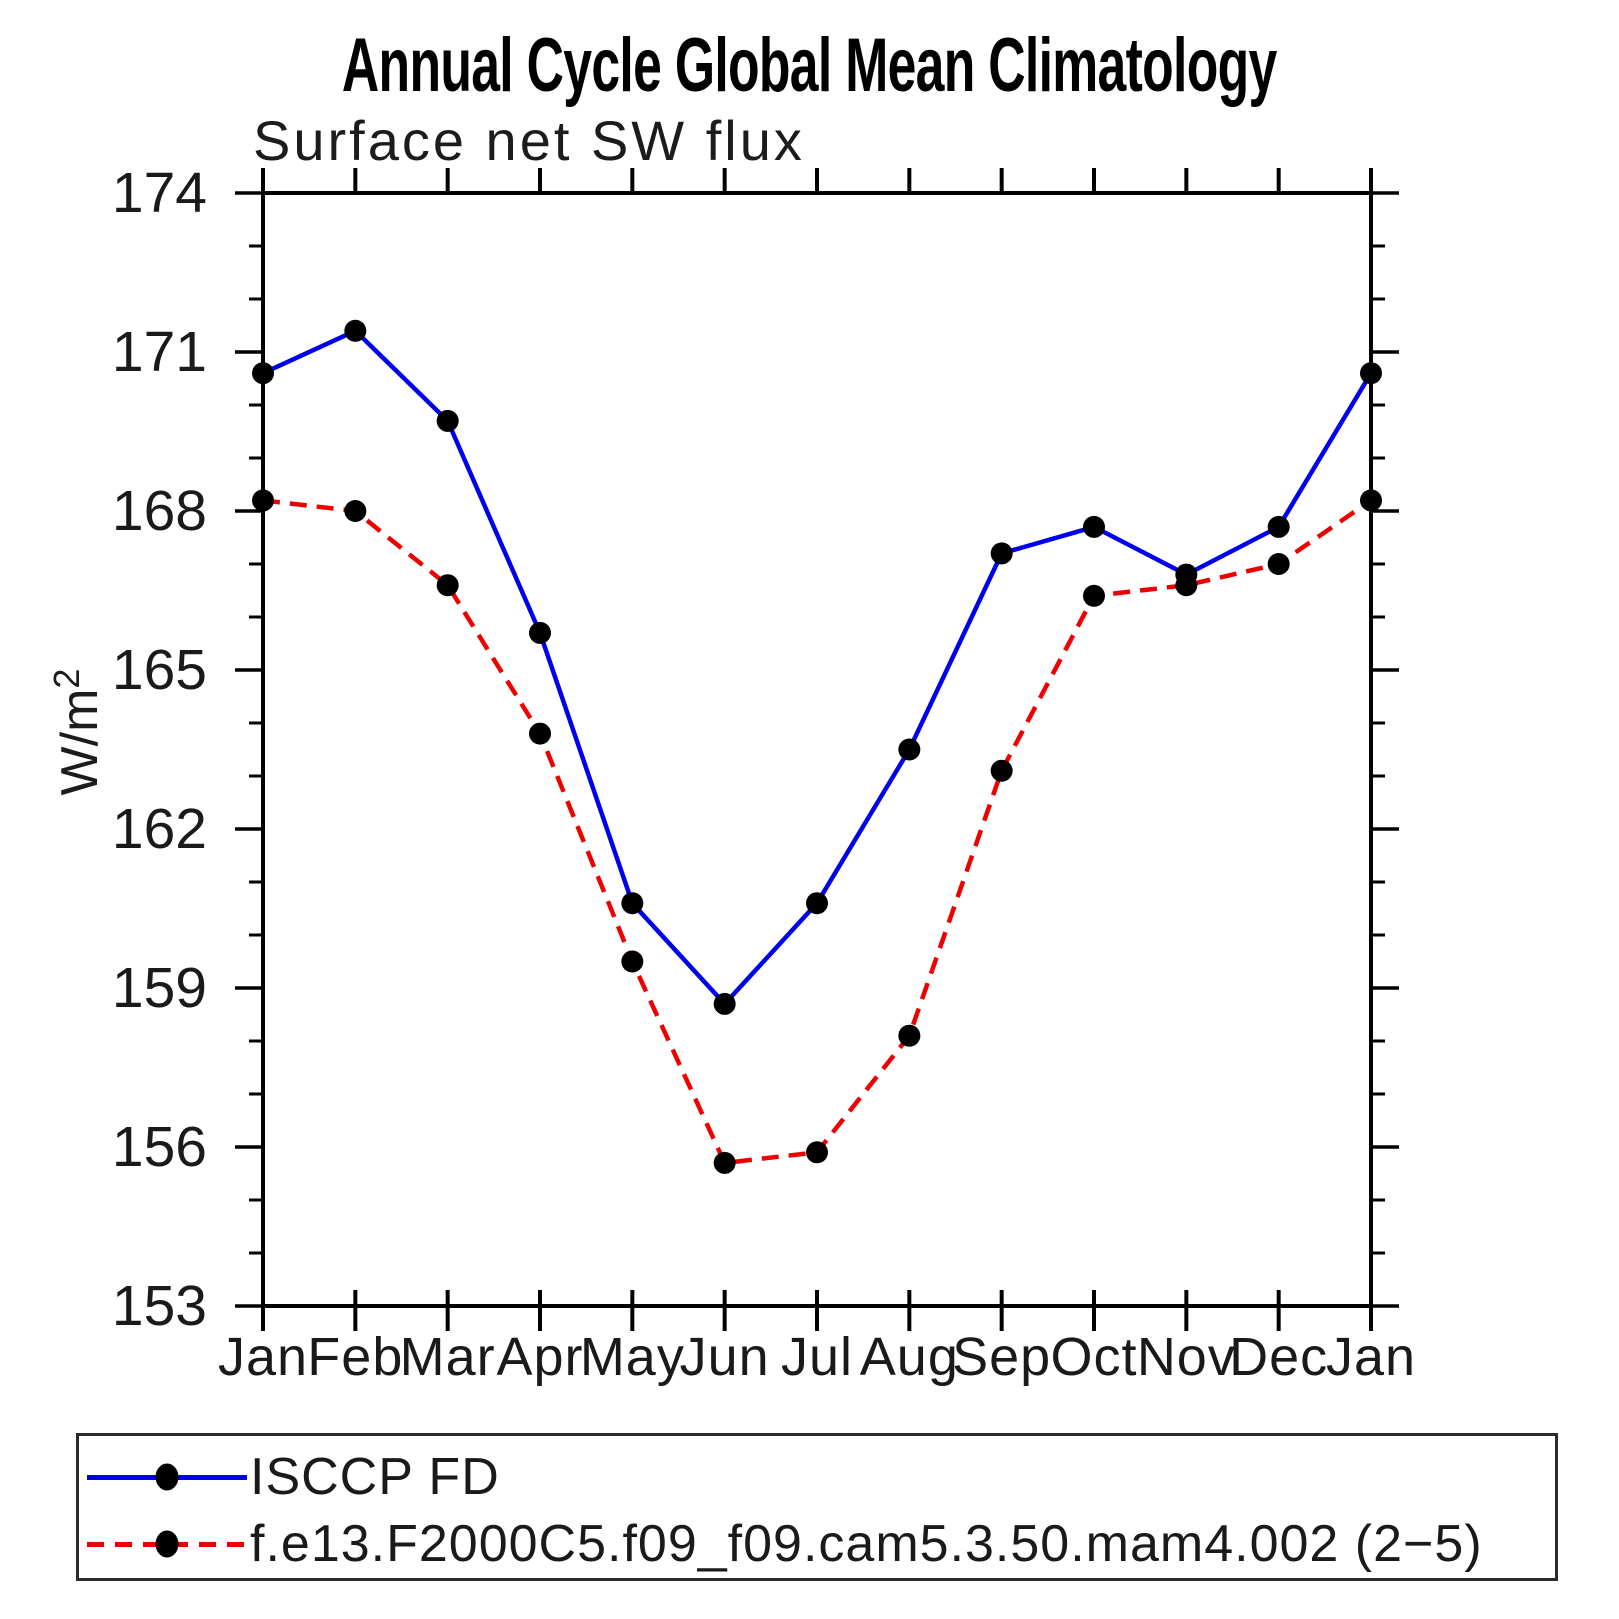 The image size is (1619, 1619). I want to click on y-tick-label: 171, so click(159, 352).